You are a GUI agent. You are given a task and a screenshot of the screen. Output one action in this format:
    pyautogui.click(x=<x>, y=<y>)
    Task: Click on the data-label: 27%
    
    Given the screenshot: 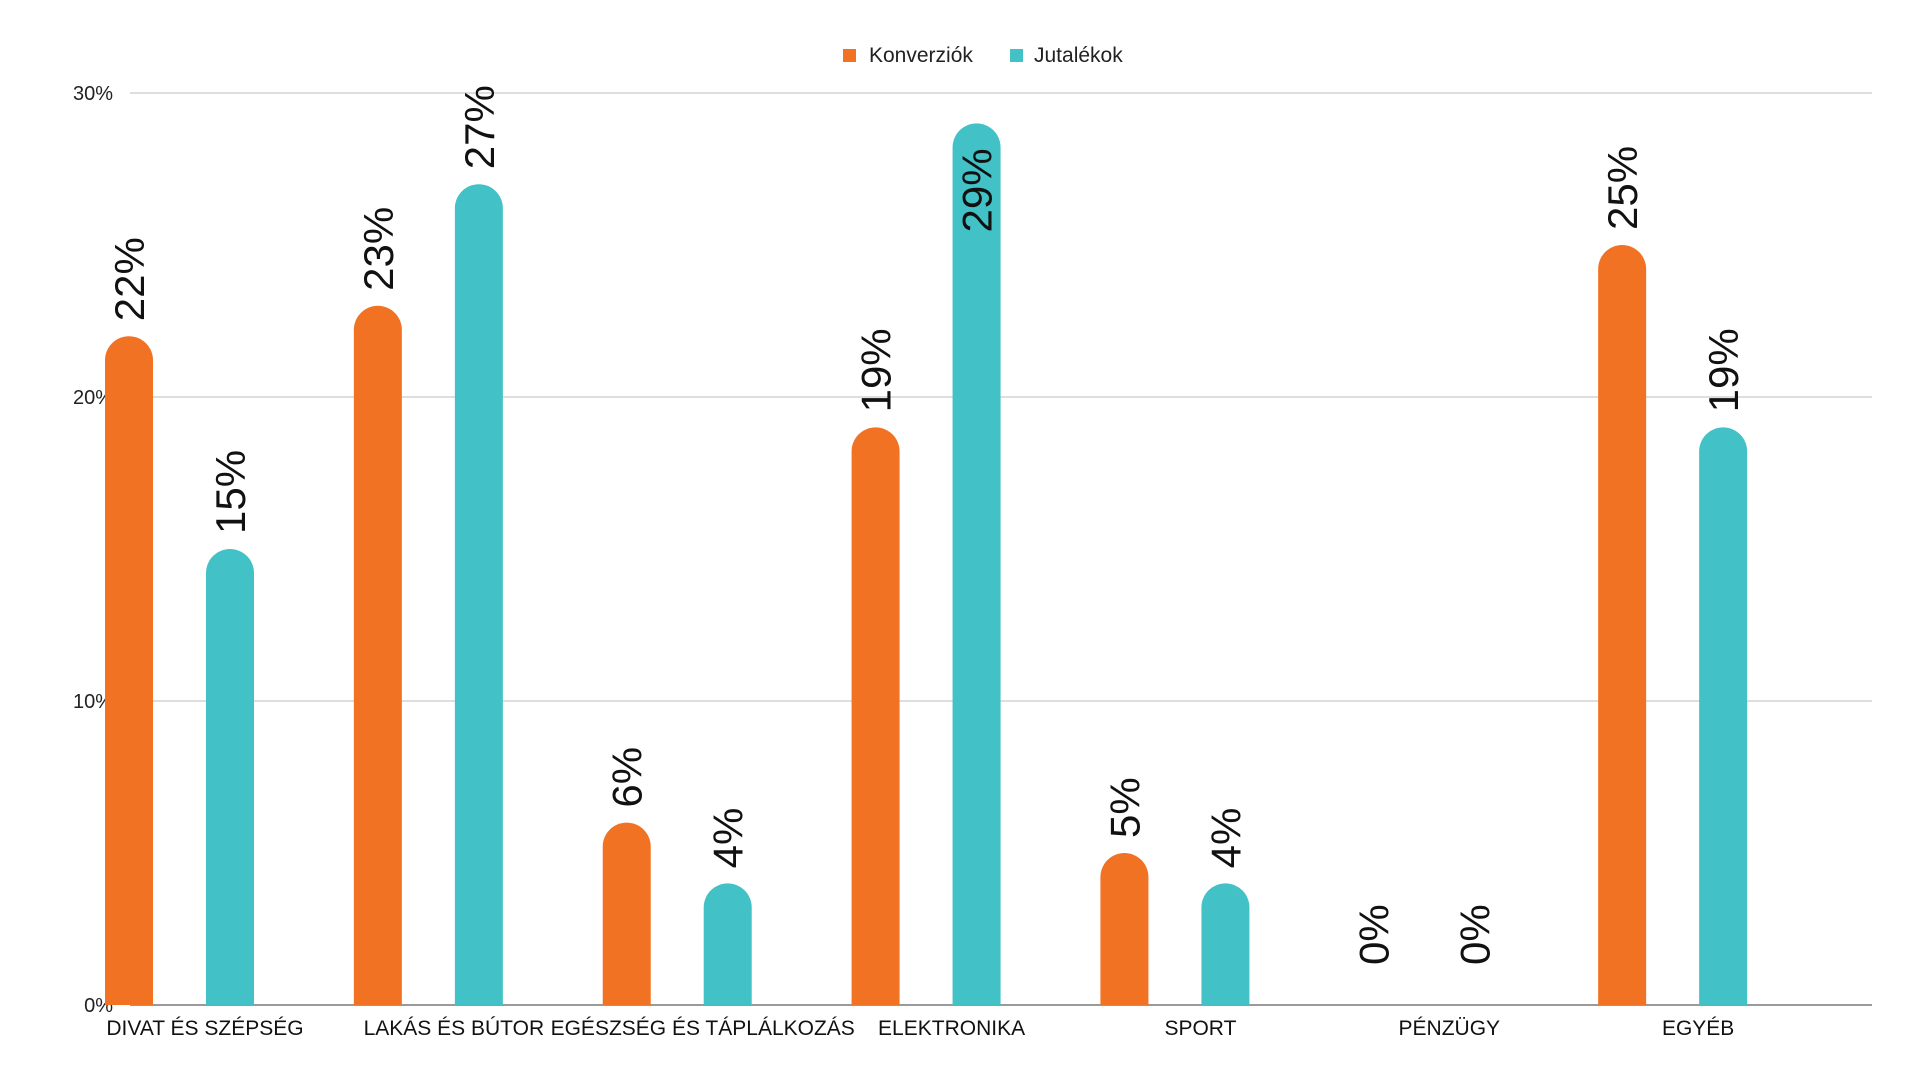 What is the action you would take?
    pyautogui.click(x=479, y=127)
    